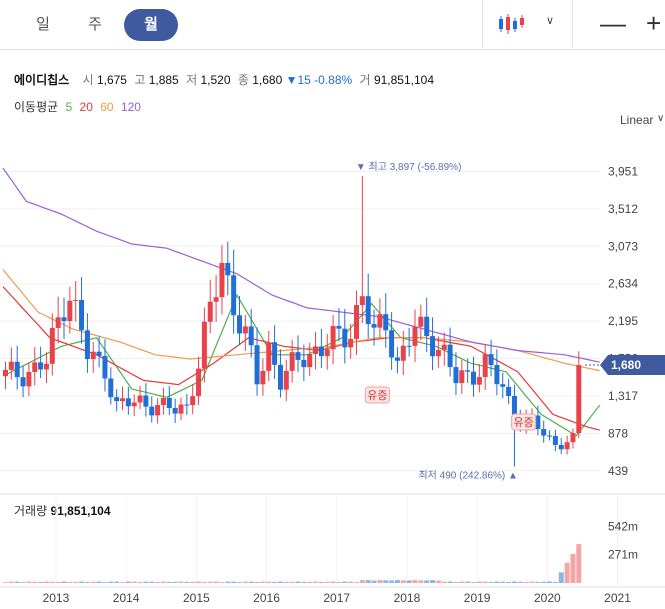 Image resolution: width=665 pixels, height=609 pixels. Describe the element at coordinates (86, 107) in the screenshot. I see `ma20-legend: 20` at that location.